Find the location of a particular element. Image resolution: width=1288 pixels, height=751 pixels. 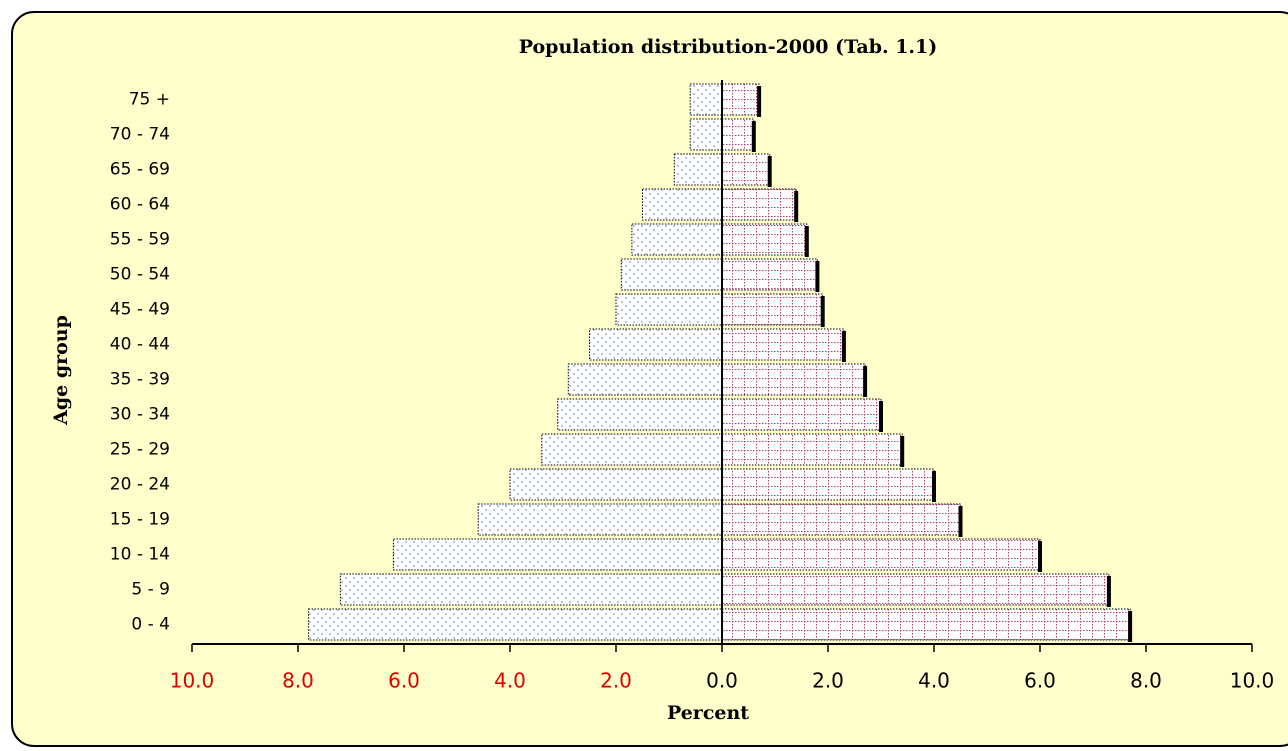

y-tick-label: 65 - 69 is located at coordinates (140, 170).